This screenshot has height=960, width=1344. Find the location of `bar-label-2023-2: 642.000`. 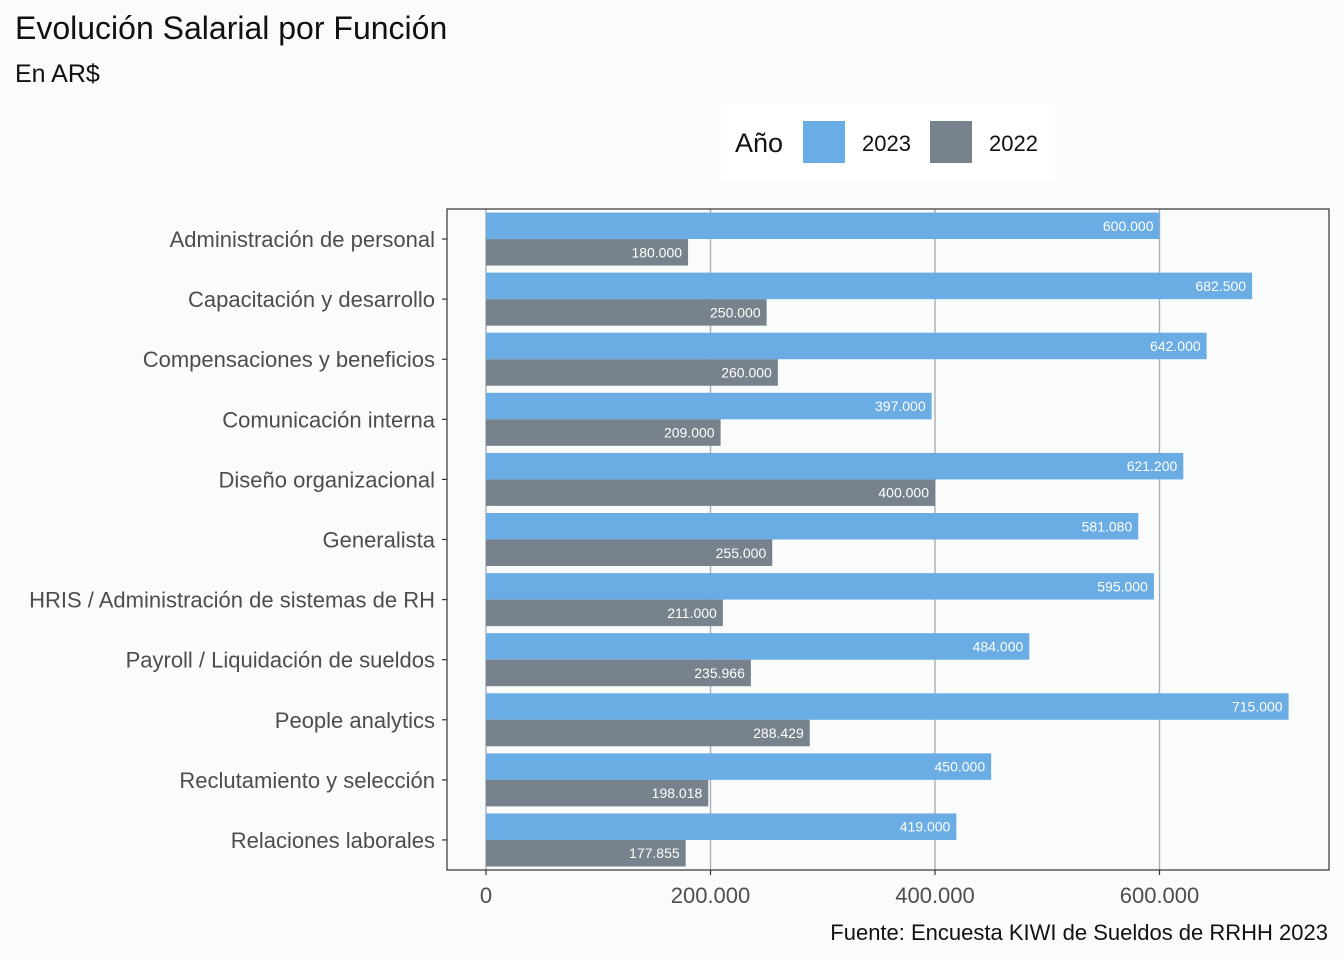

bar-label-2023-2: 642.000 is located at coordinates (1175, 346).